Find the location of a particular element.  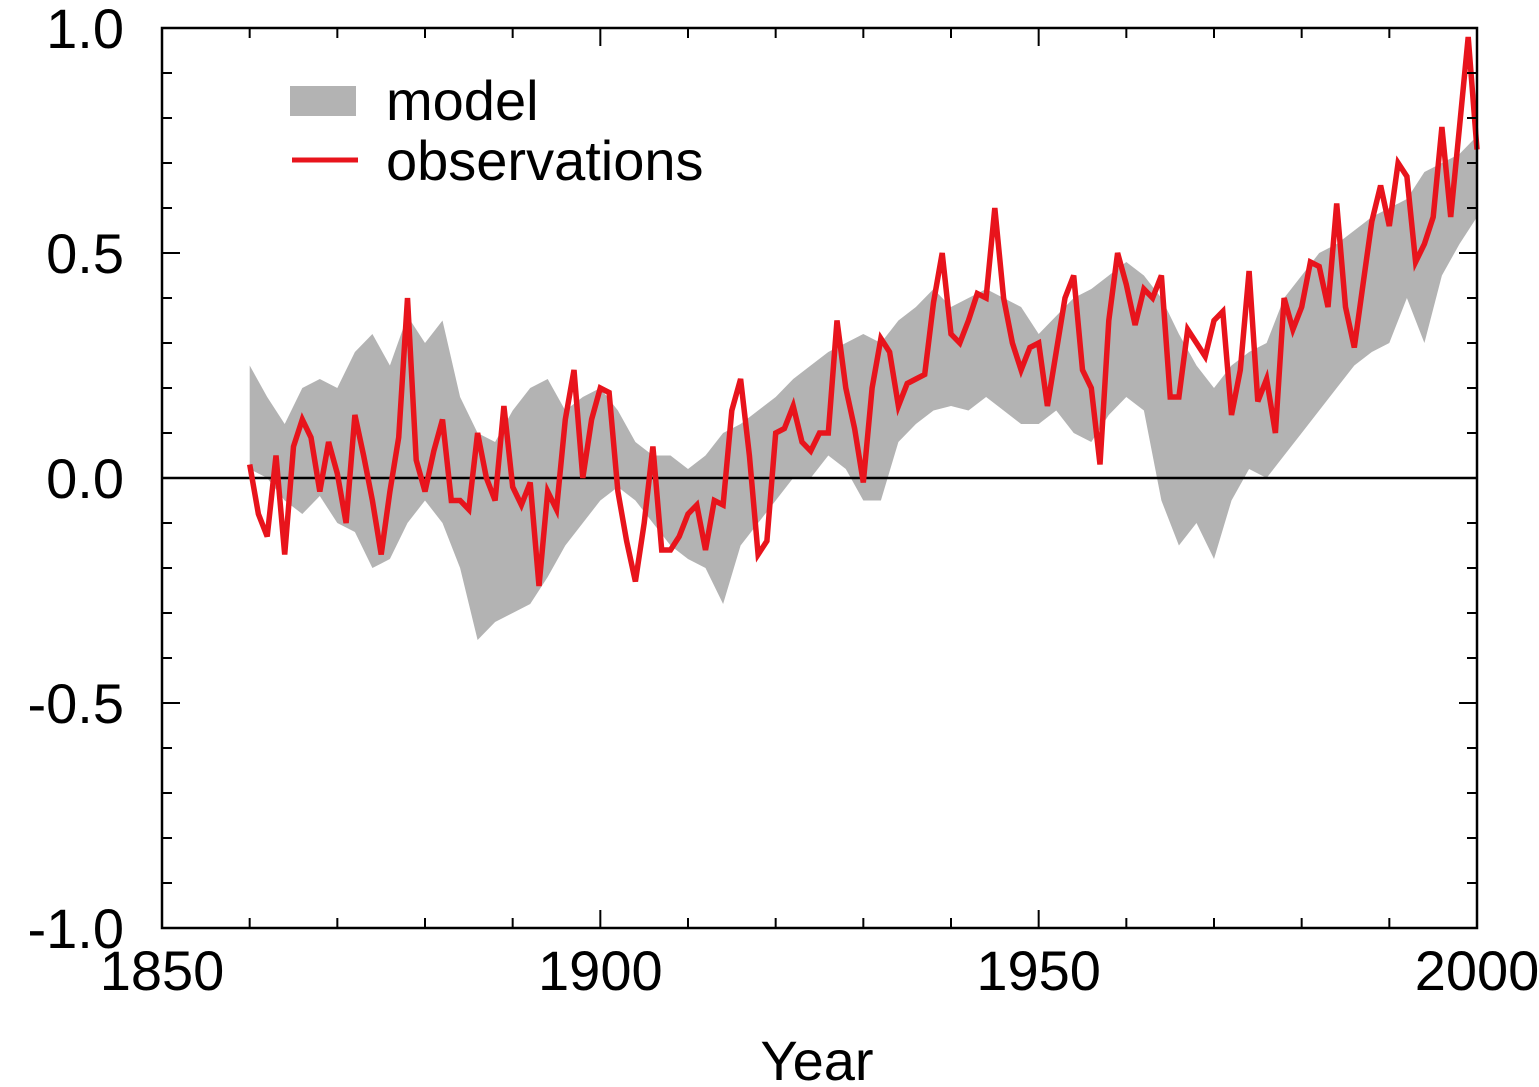

x-axis-title: Year is located at coordinates (816, 1058).